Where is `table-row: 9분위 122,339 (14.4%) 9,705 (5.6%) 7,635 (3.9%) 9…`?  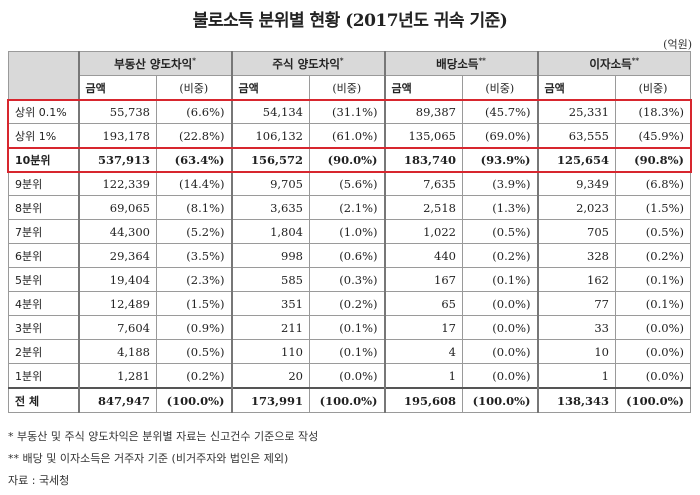 table-row: 9분위 122,339 (14.4%) 9,705 (5.6%) 7,635 (3.9%) 9… is located at coordinates (349, 183).